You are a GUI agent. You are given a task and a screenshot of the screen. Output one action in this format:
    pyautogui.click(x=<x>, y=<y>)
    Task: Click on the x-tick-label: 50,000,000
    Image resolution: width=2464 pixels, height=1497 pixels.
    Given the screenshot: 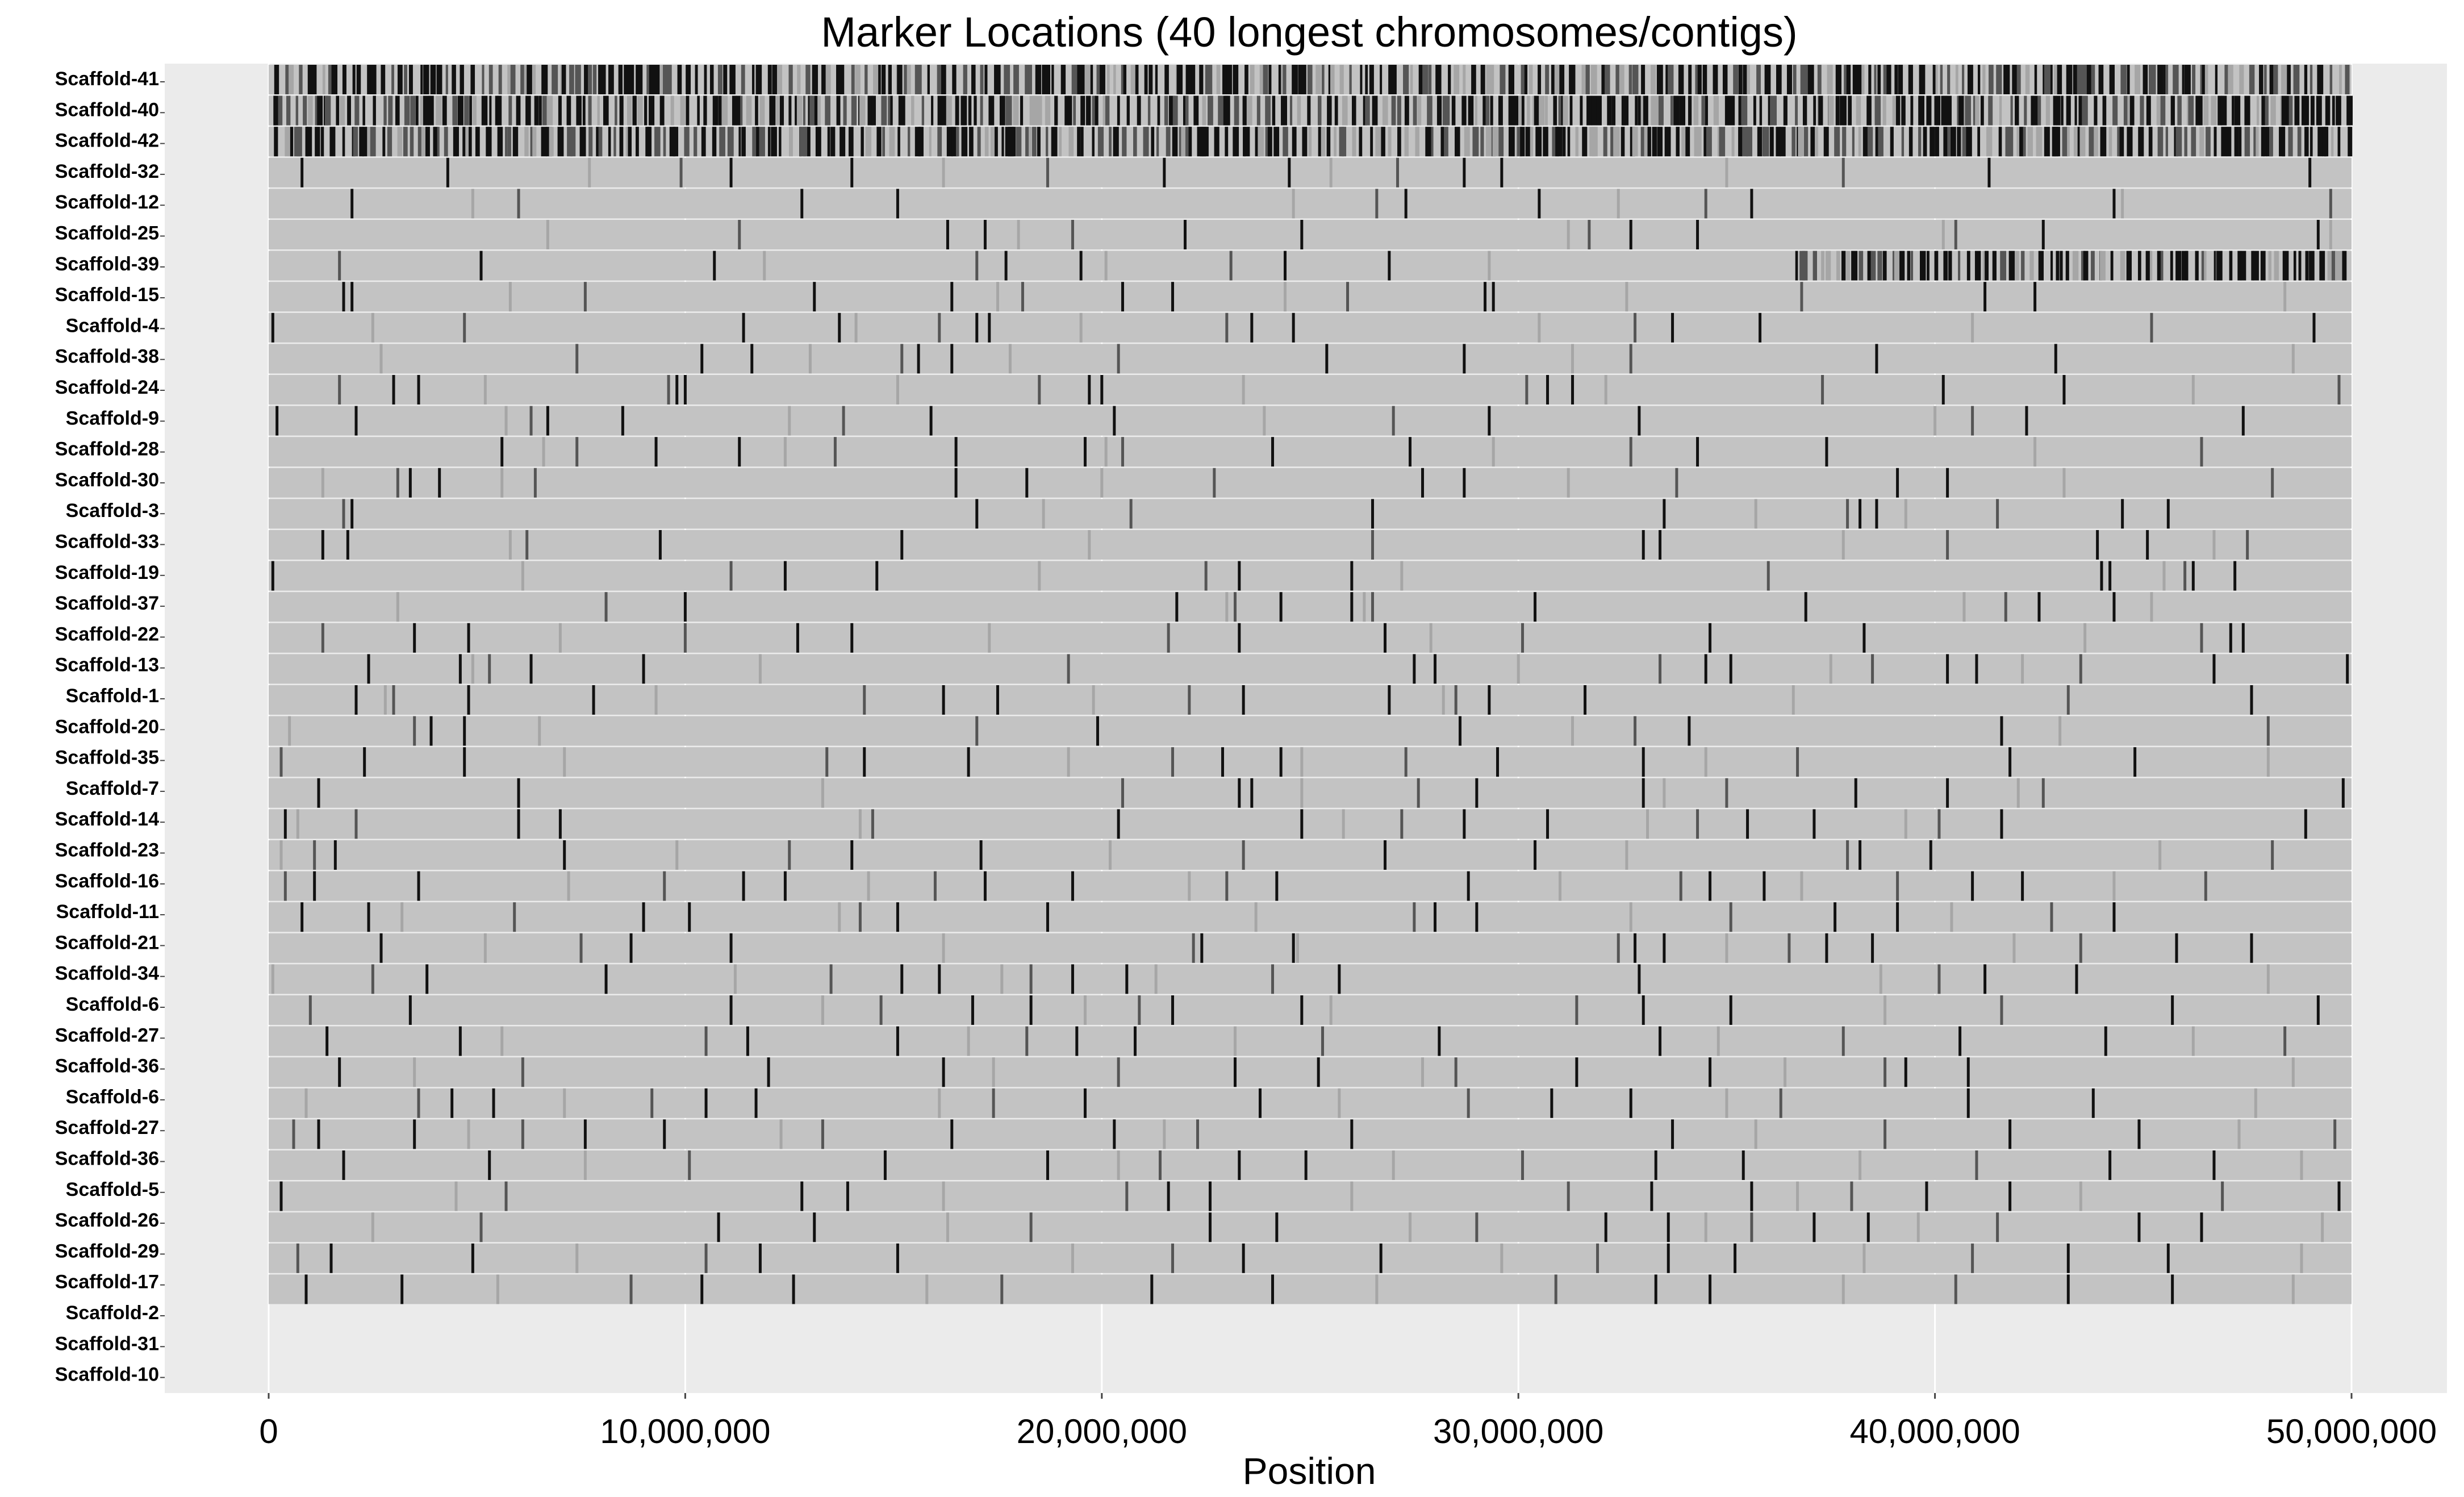 What is the action you would take?
    pyautogui.click(x=2351, y=1431)
    